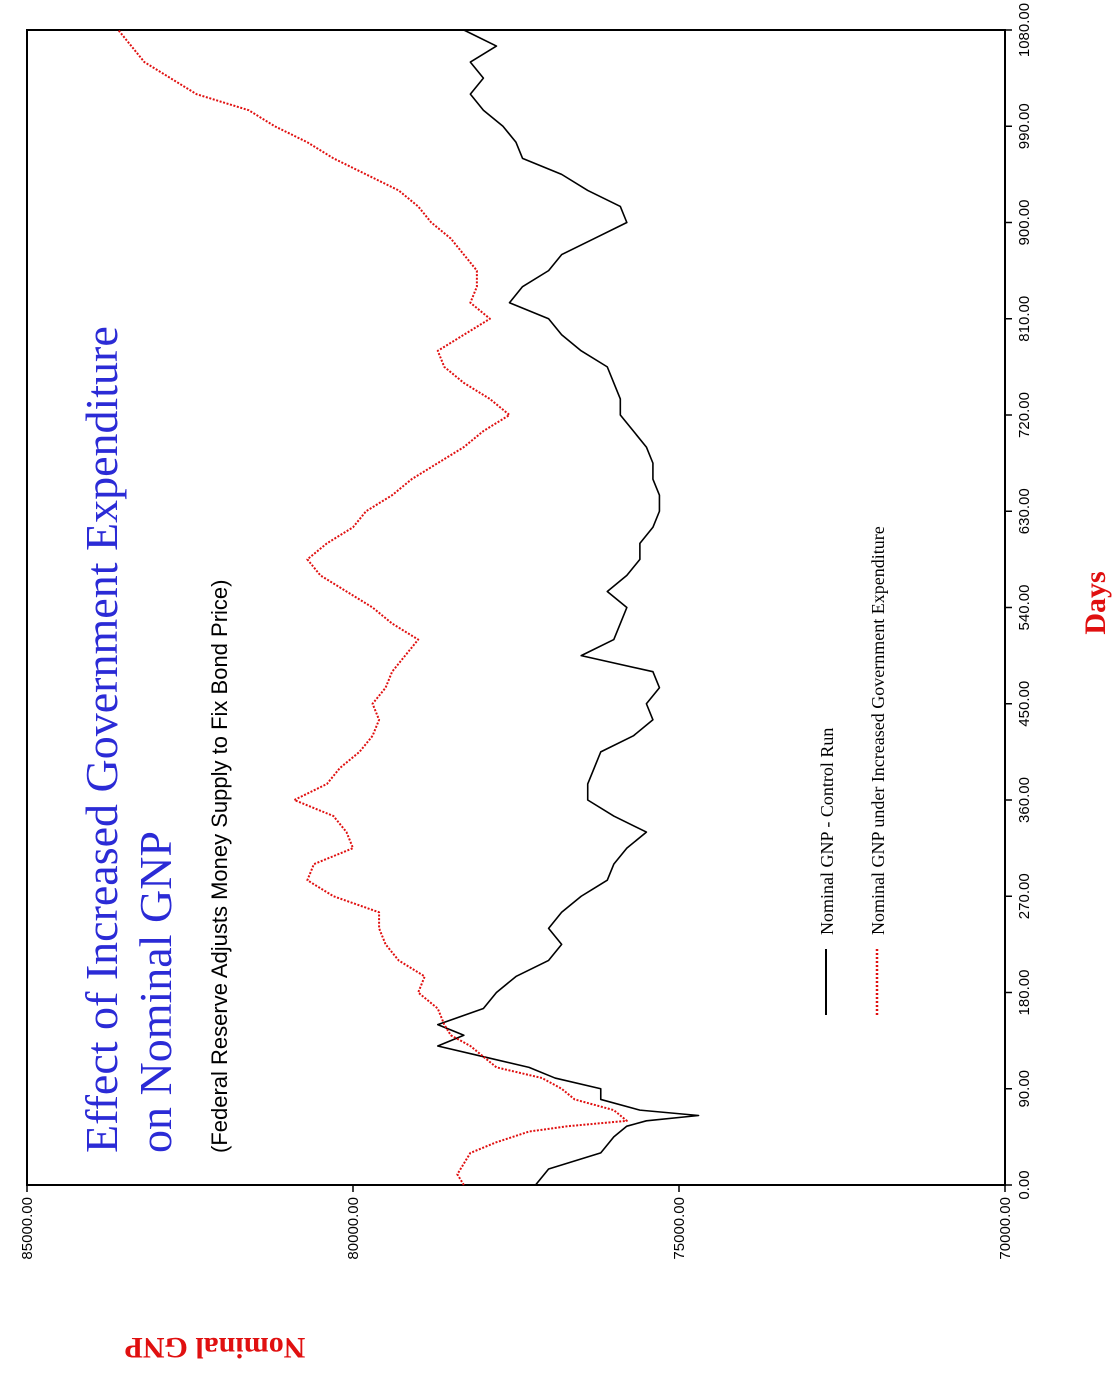  Describe the element at coordinates (1024, 223) in the screenshot. I see `x-tick-label: 900.00` at that location.